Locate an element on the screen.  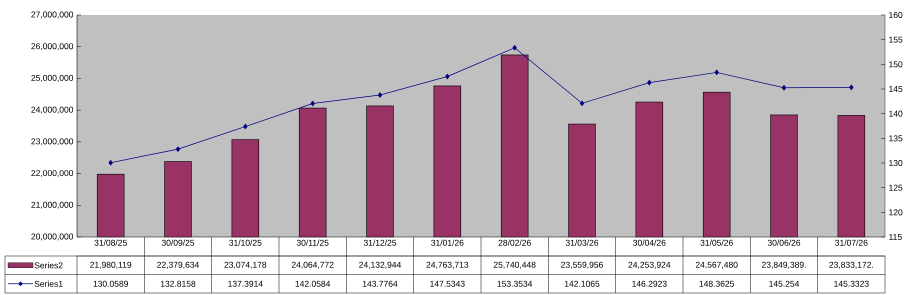
data-label: 23,833,172. is located at coordinates (851, 265).